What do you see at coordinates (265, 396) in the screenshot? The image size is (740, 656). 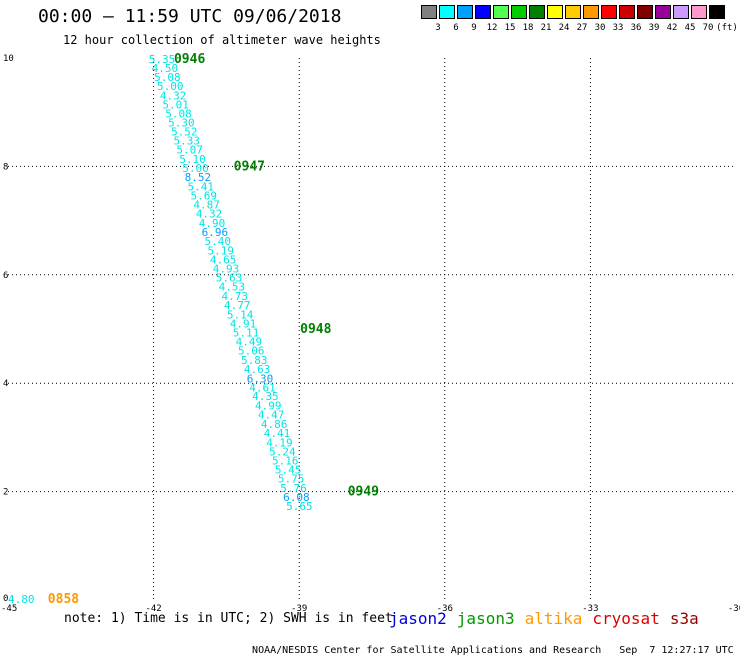 I see `wave-height-label: 4.35` at bounding box center [265, 396].